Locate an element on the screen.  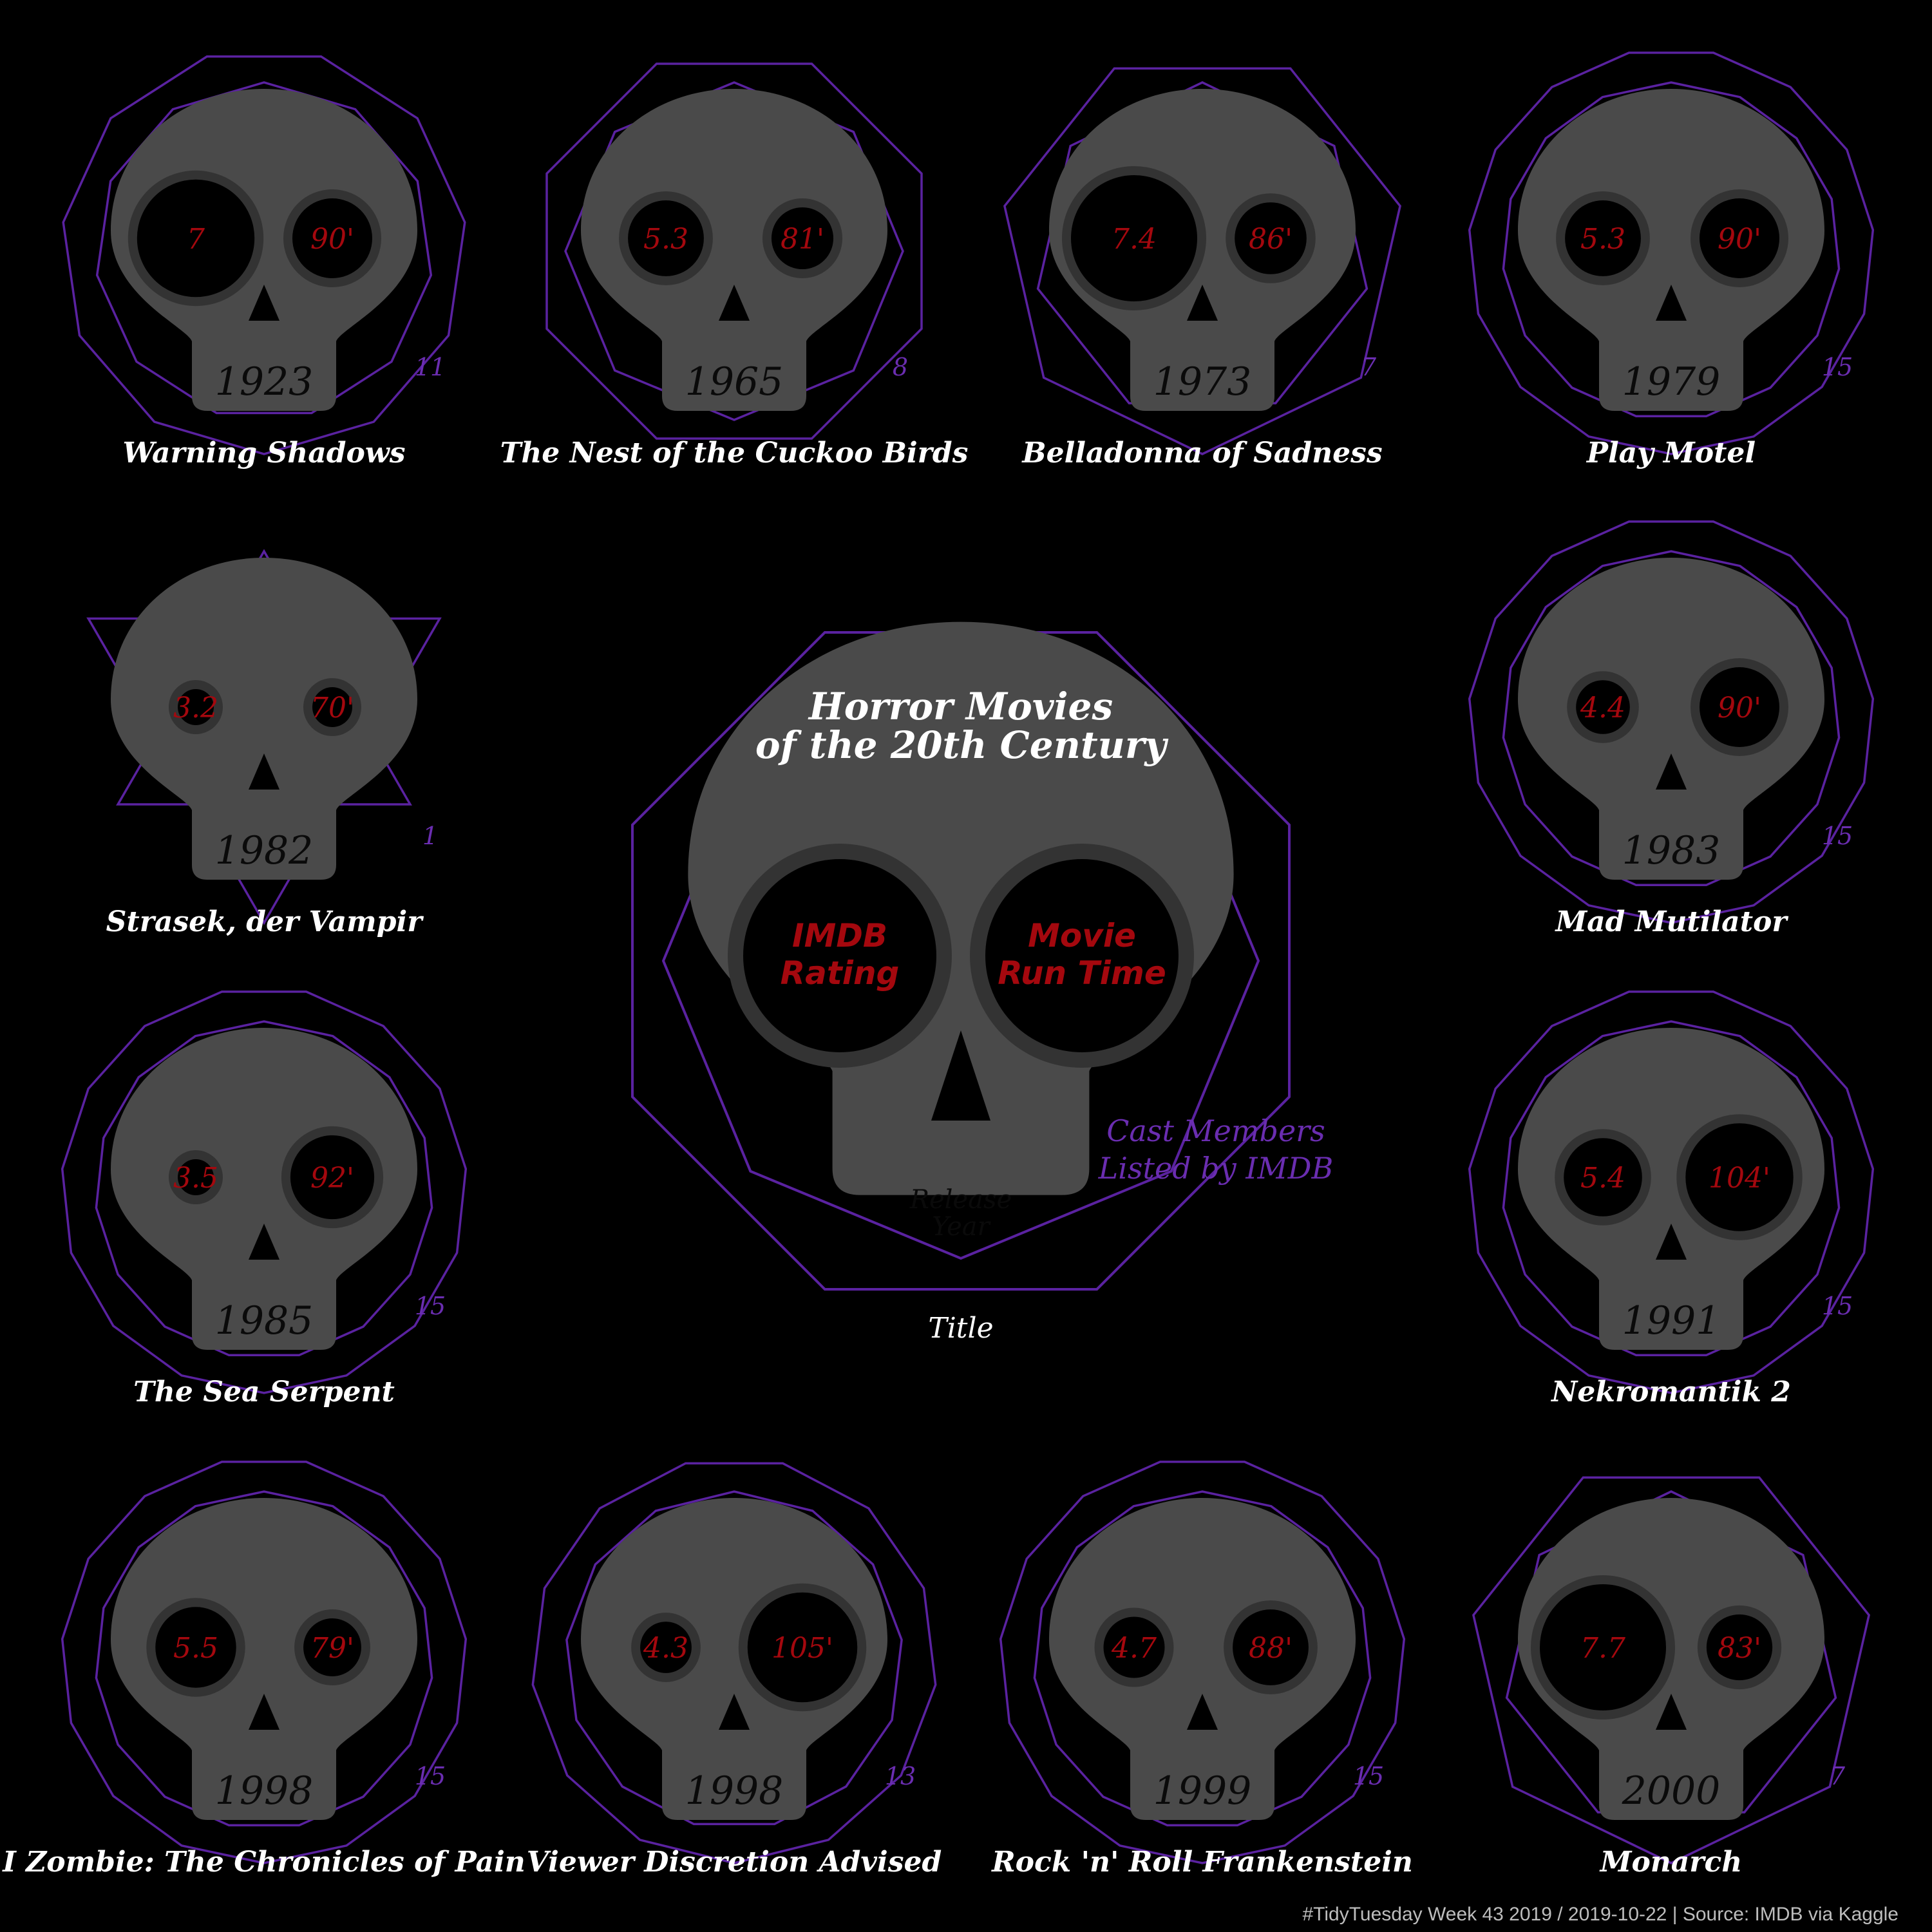
runtime-label: 105' is located at coordinates (803, 1649).